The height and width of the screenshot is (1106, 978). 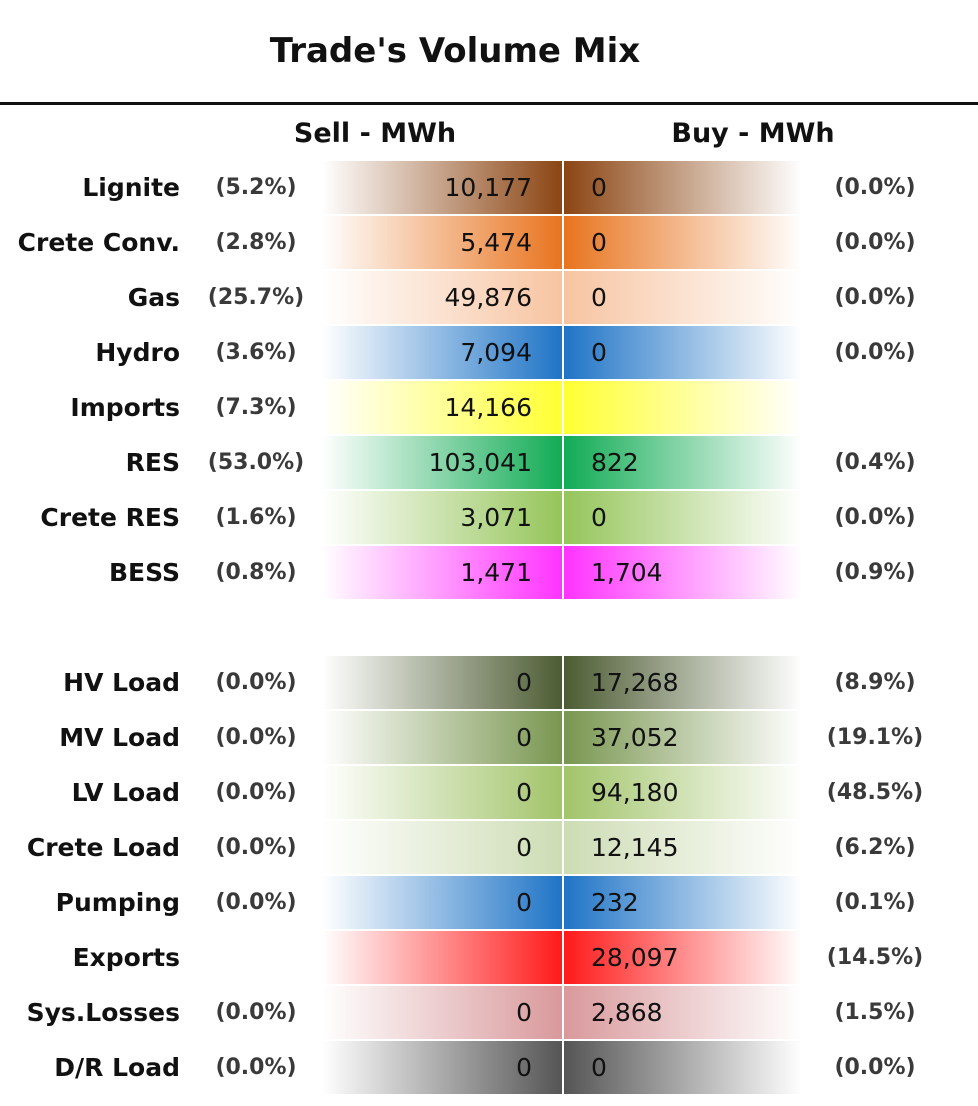 I want to click on buy-value: 1,704, so click(x=627, y=572).